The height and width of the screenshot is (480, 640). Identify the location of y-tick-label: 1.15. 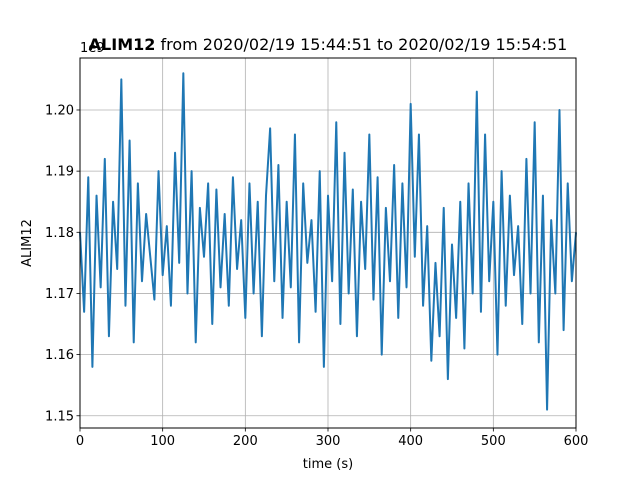
(59, 416).